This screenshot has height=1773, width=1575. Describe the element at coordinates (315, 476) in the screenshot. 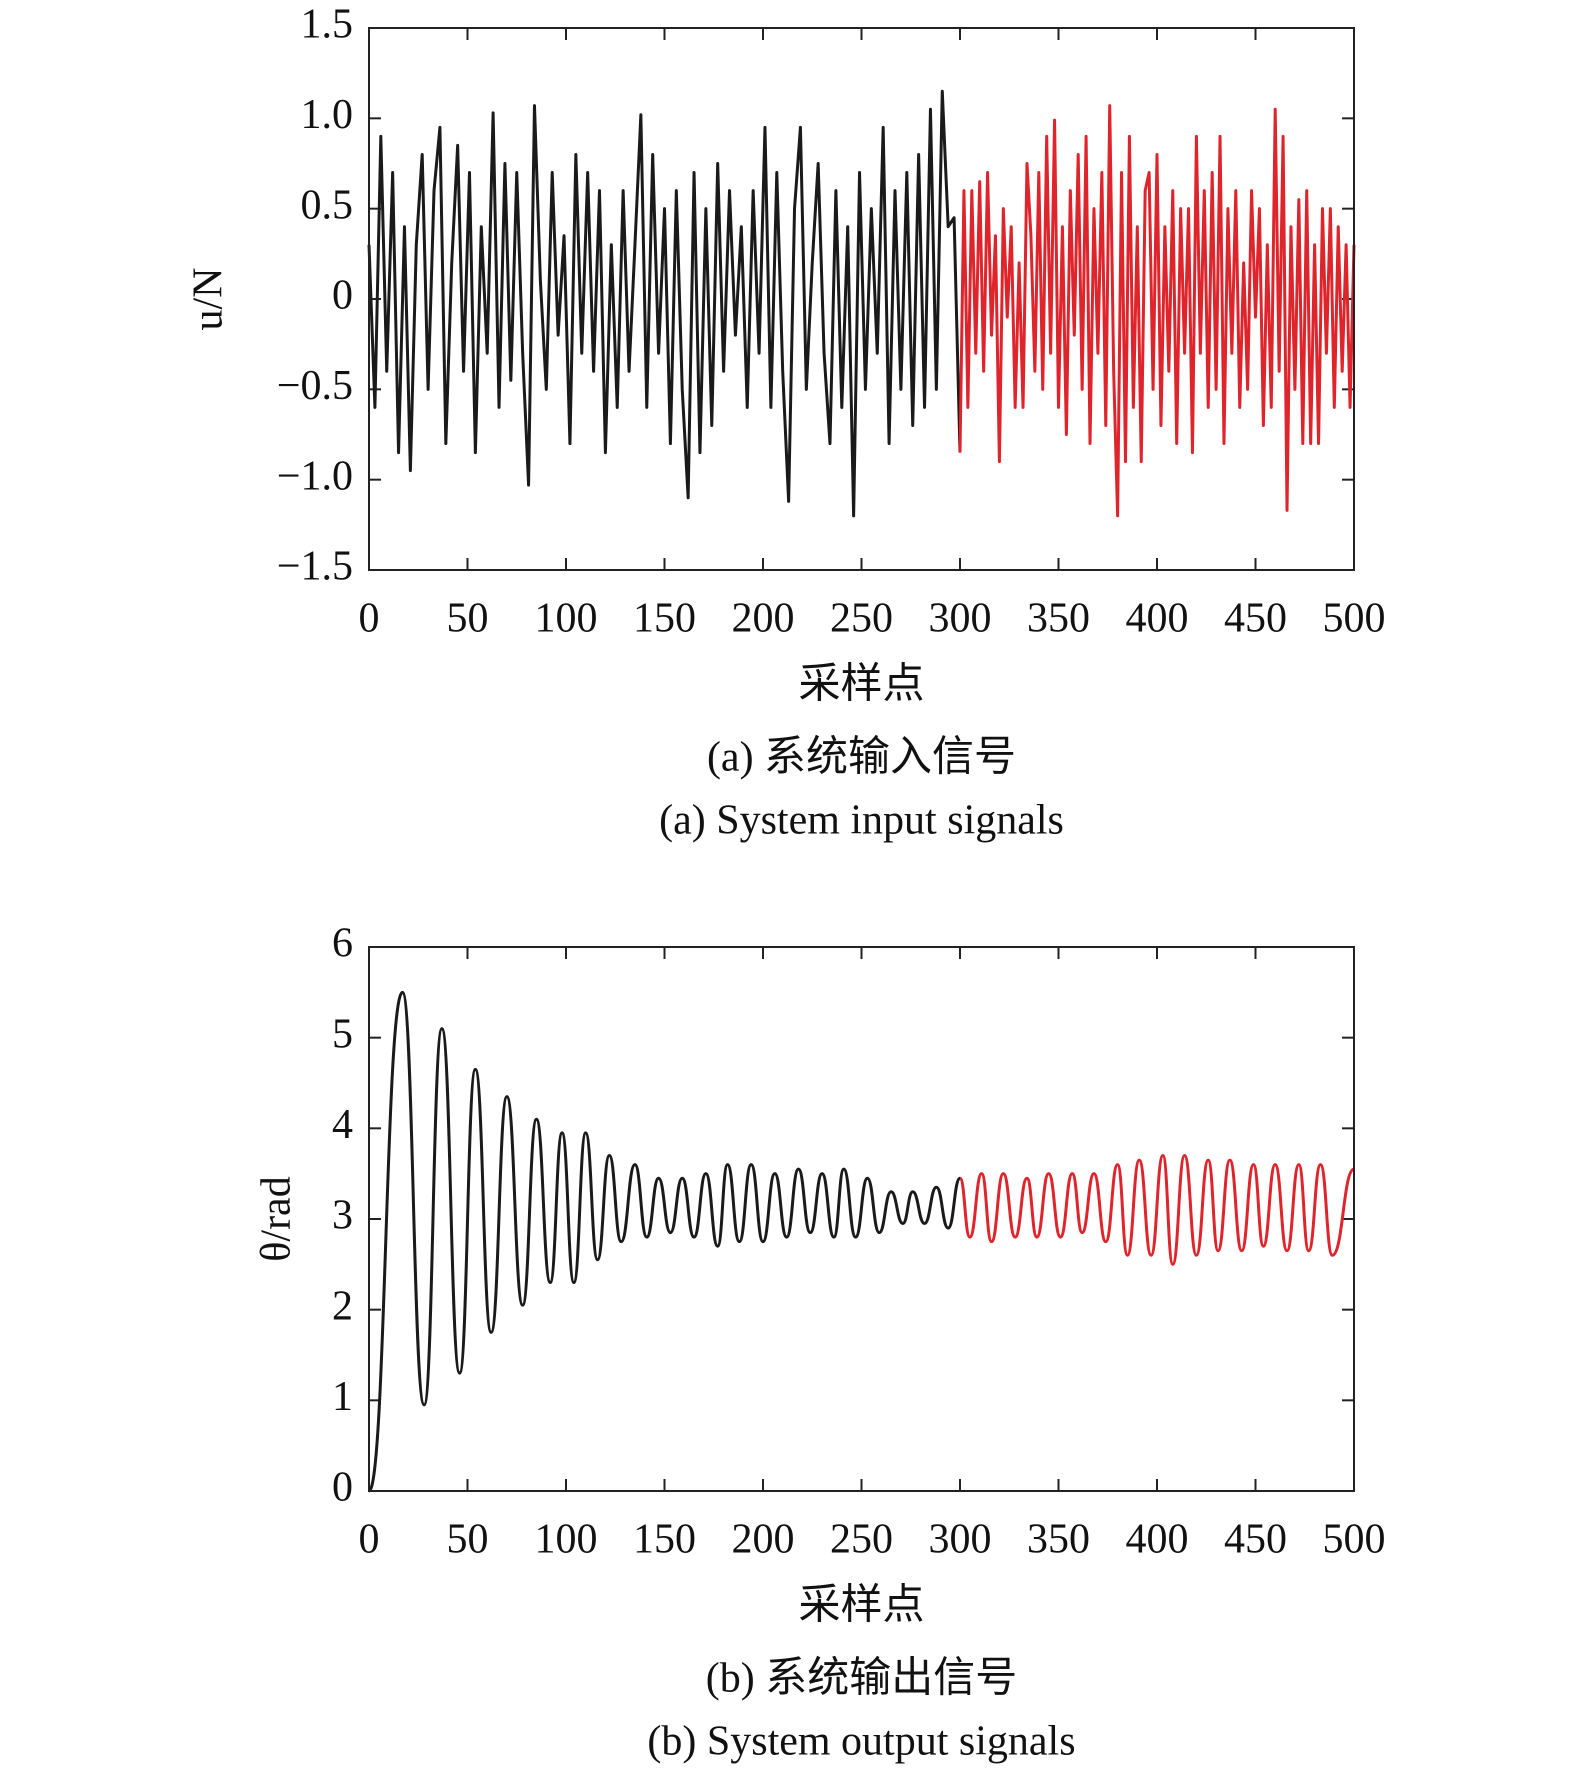

I see `y-tick-label: −1.0` at that location.